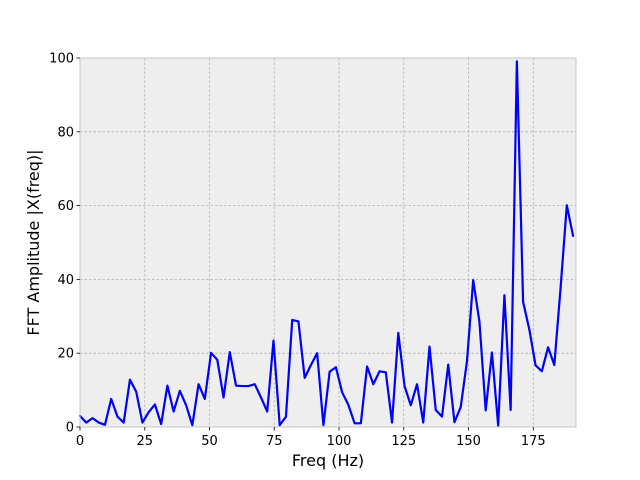 This screenshot has width=640, height=480. What do you see at coordinates (61, 59) in the screenshot?
I see `y-tick-label: 100` at bounding box center [61, 59].